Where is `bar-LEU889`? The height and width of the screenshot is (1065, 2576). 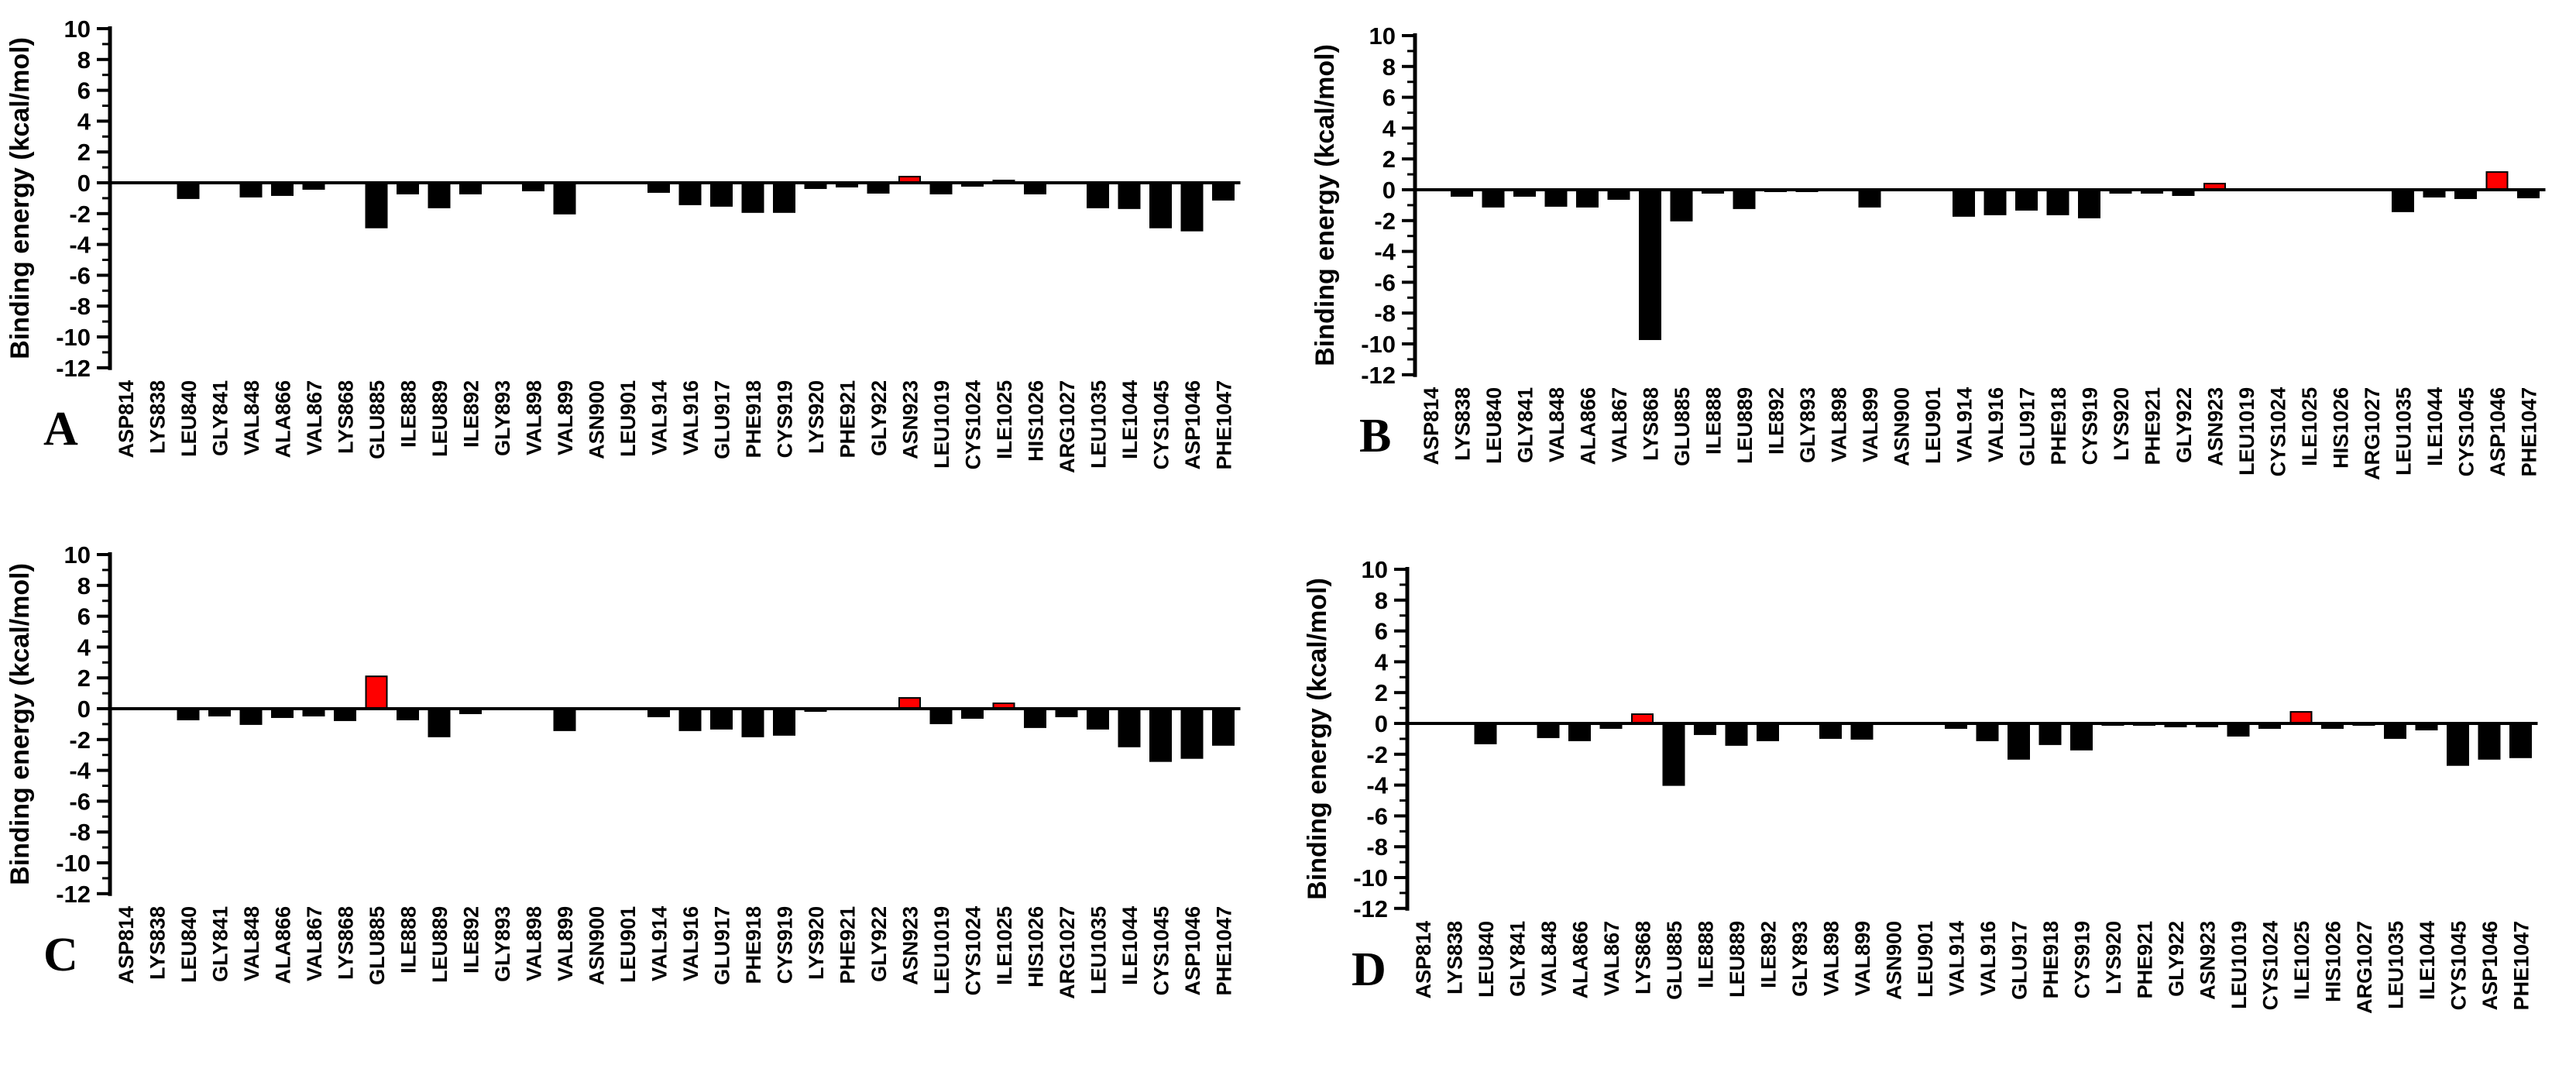 bar-LEU889 is located at coordinates (1744, 199).